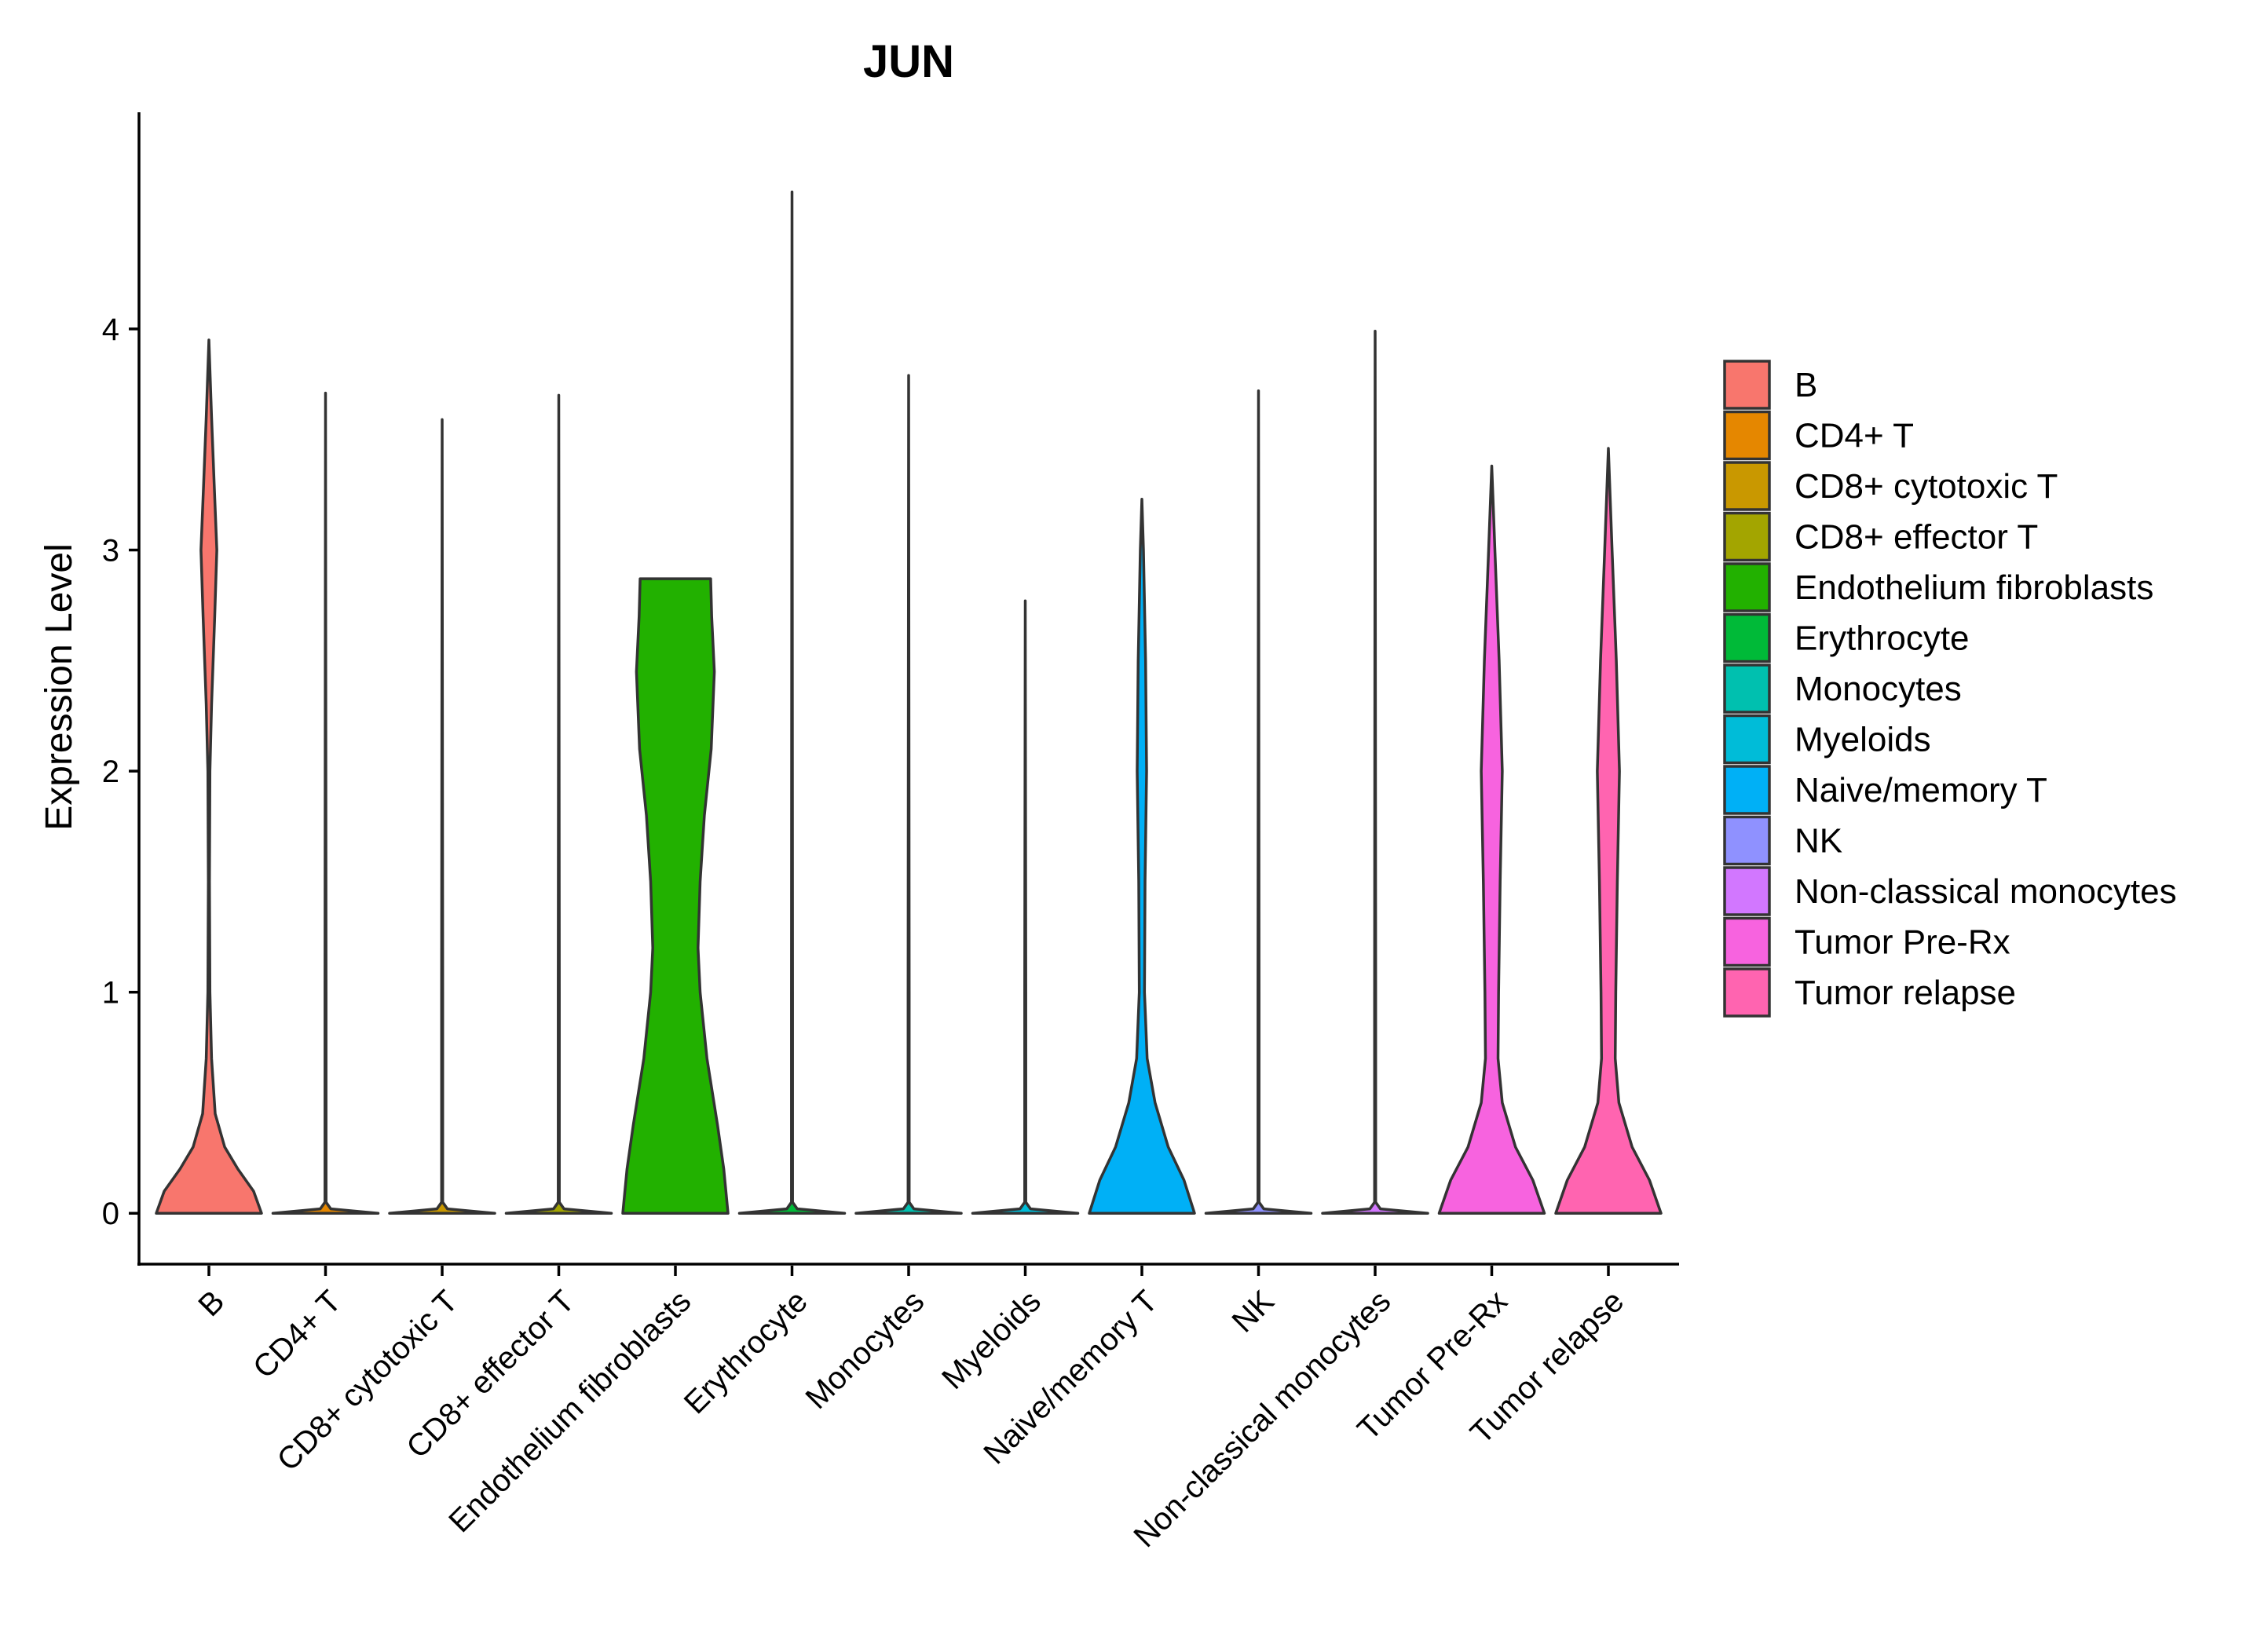  What do you see at coordinates (908, 61) in the screenshot?
I see `chart-title: JUN` at bounding box center [908, 61].